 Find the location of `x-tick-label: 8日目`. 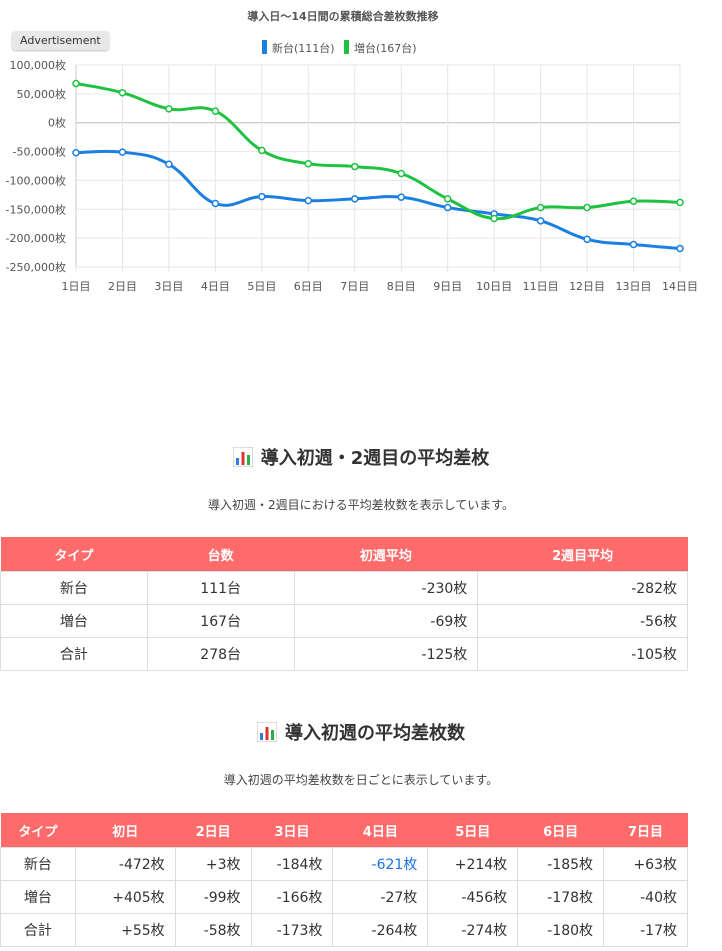

x-tick-label: 8日目 is located at coordinates (401, 286).